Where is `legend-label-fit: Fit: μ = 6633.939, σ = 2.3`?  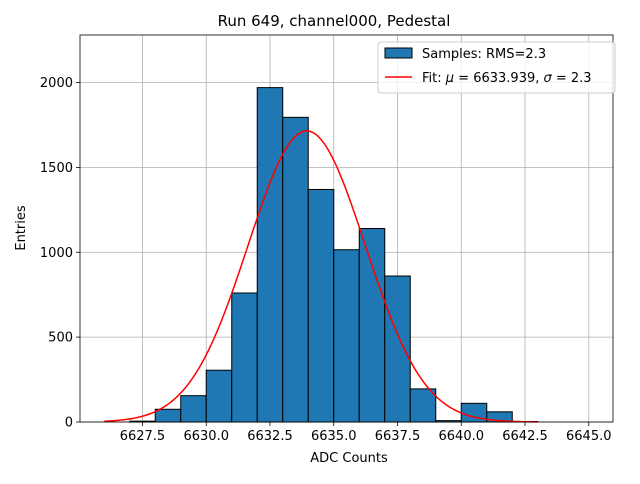 legend-label-fit: Fit: μ = 6633.939, σ = 2.3 is located at coordinates (507, 78).